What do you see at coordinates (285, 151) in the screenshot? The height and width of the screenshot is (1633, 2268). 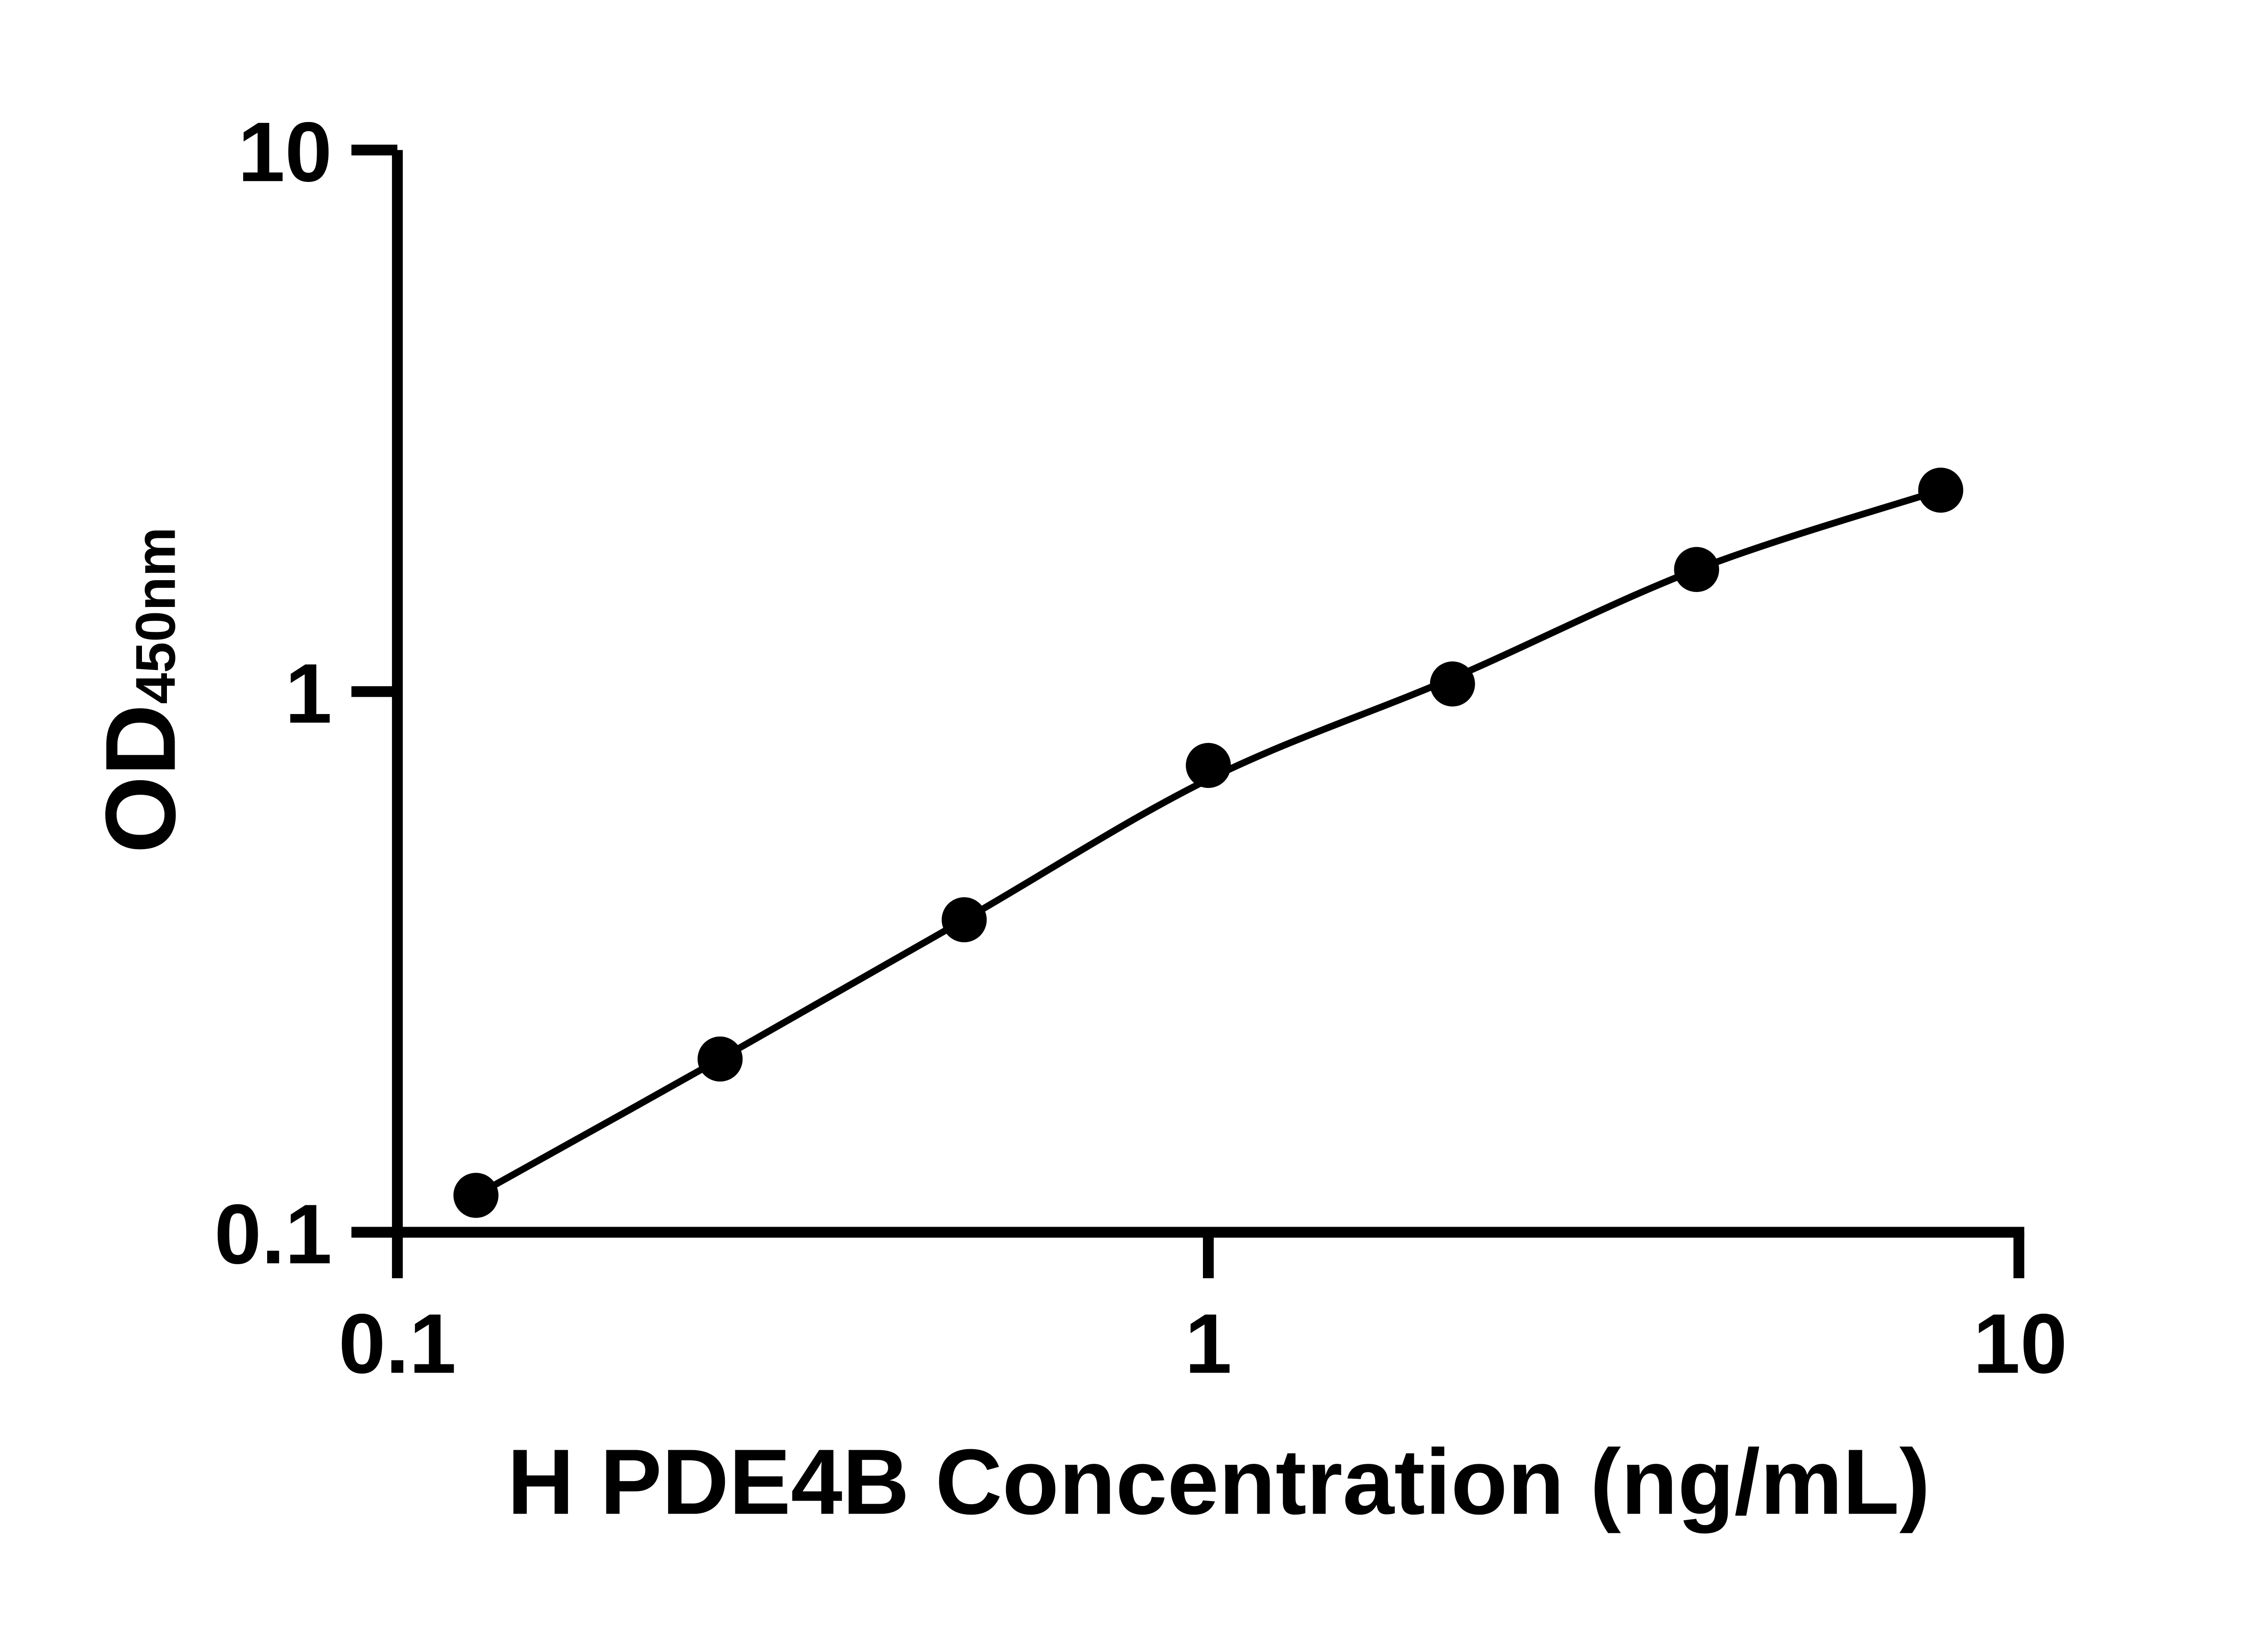 I see `y-tick-label-10: 10` at bounding box center [285, 151].